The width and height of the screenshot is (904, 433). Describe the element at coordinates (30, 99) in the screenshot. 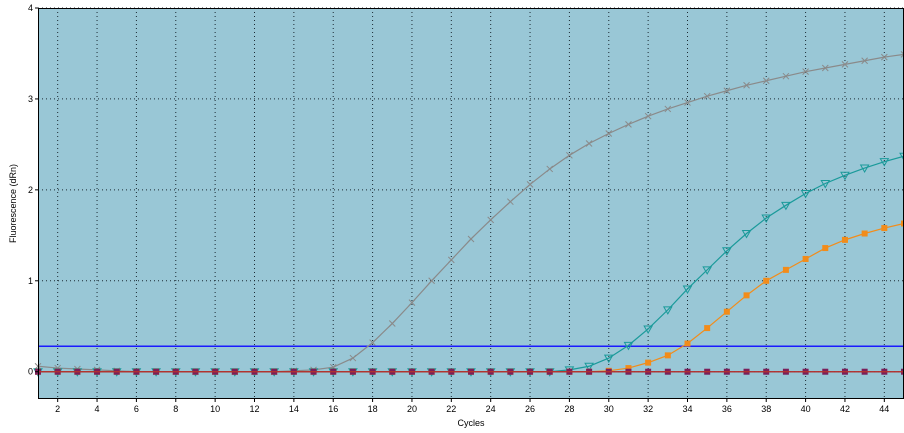

I see `y-tick-label: 3` at that location.